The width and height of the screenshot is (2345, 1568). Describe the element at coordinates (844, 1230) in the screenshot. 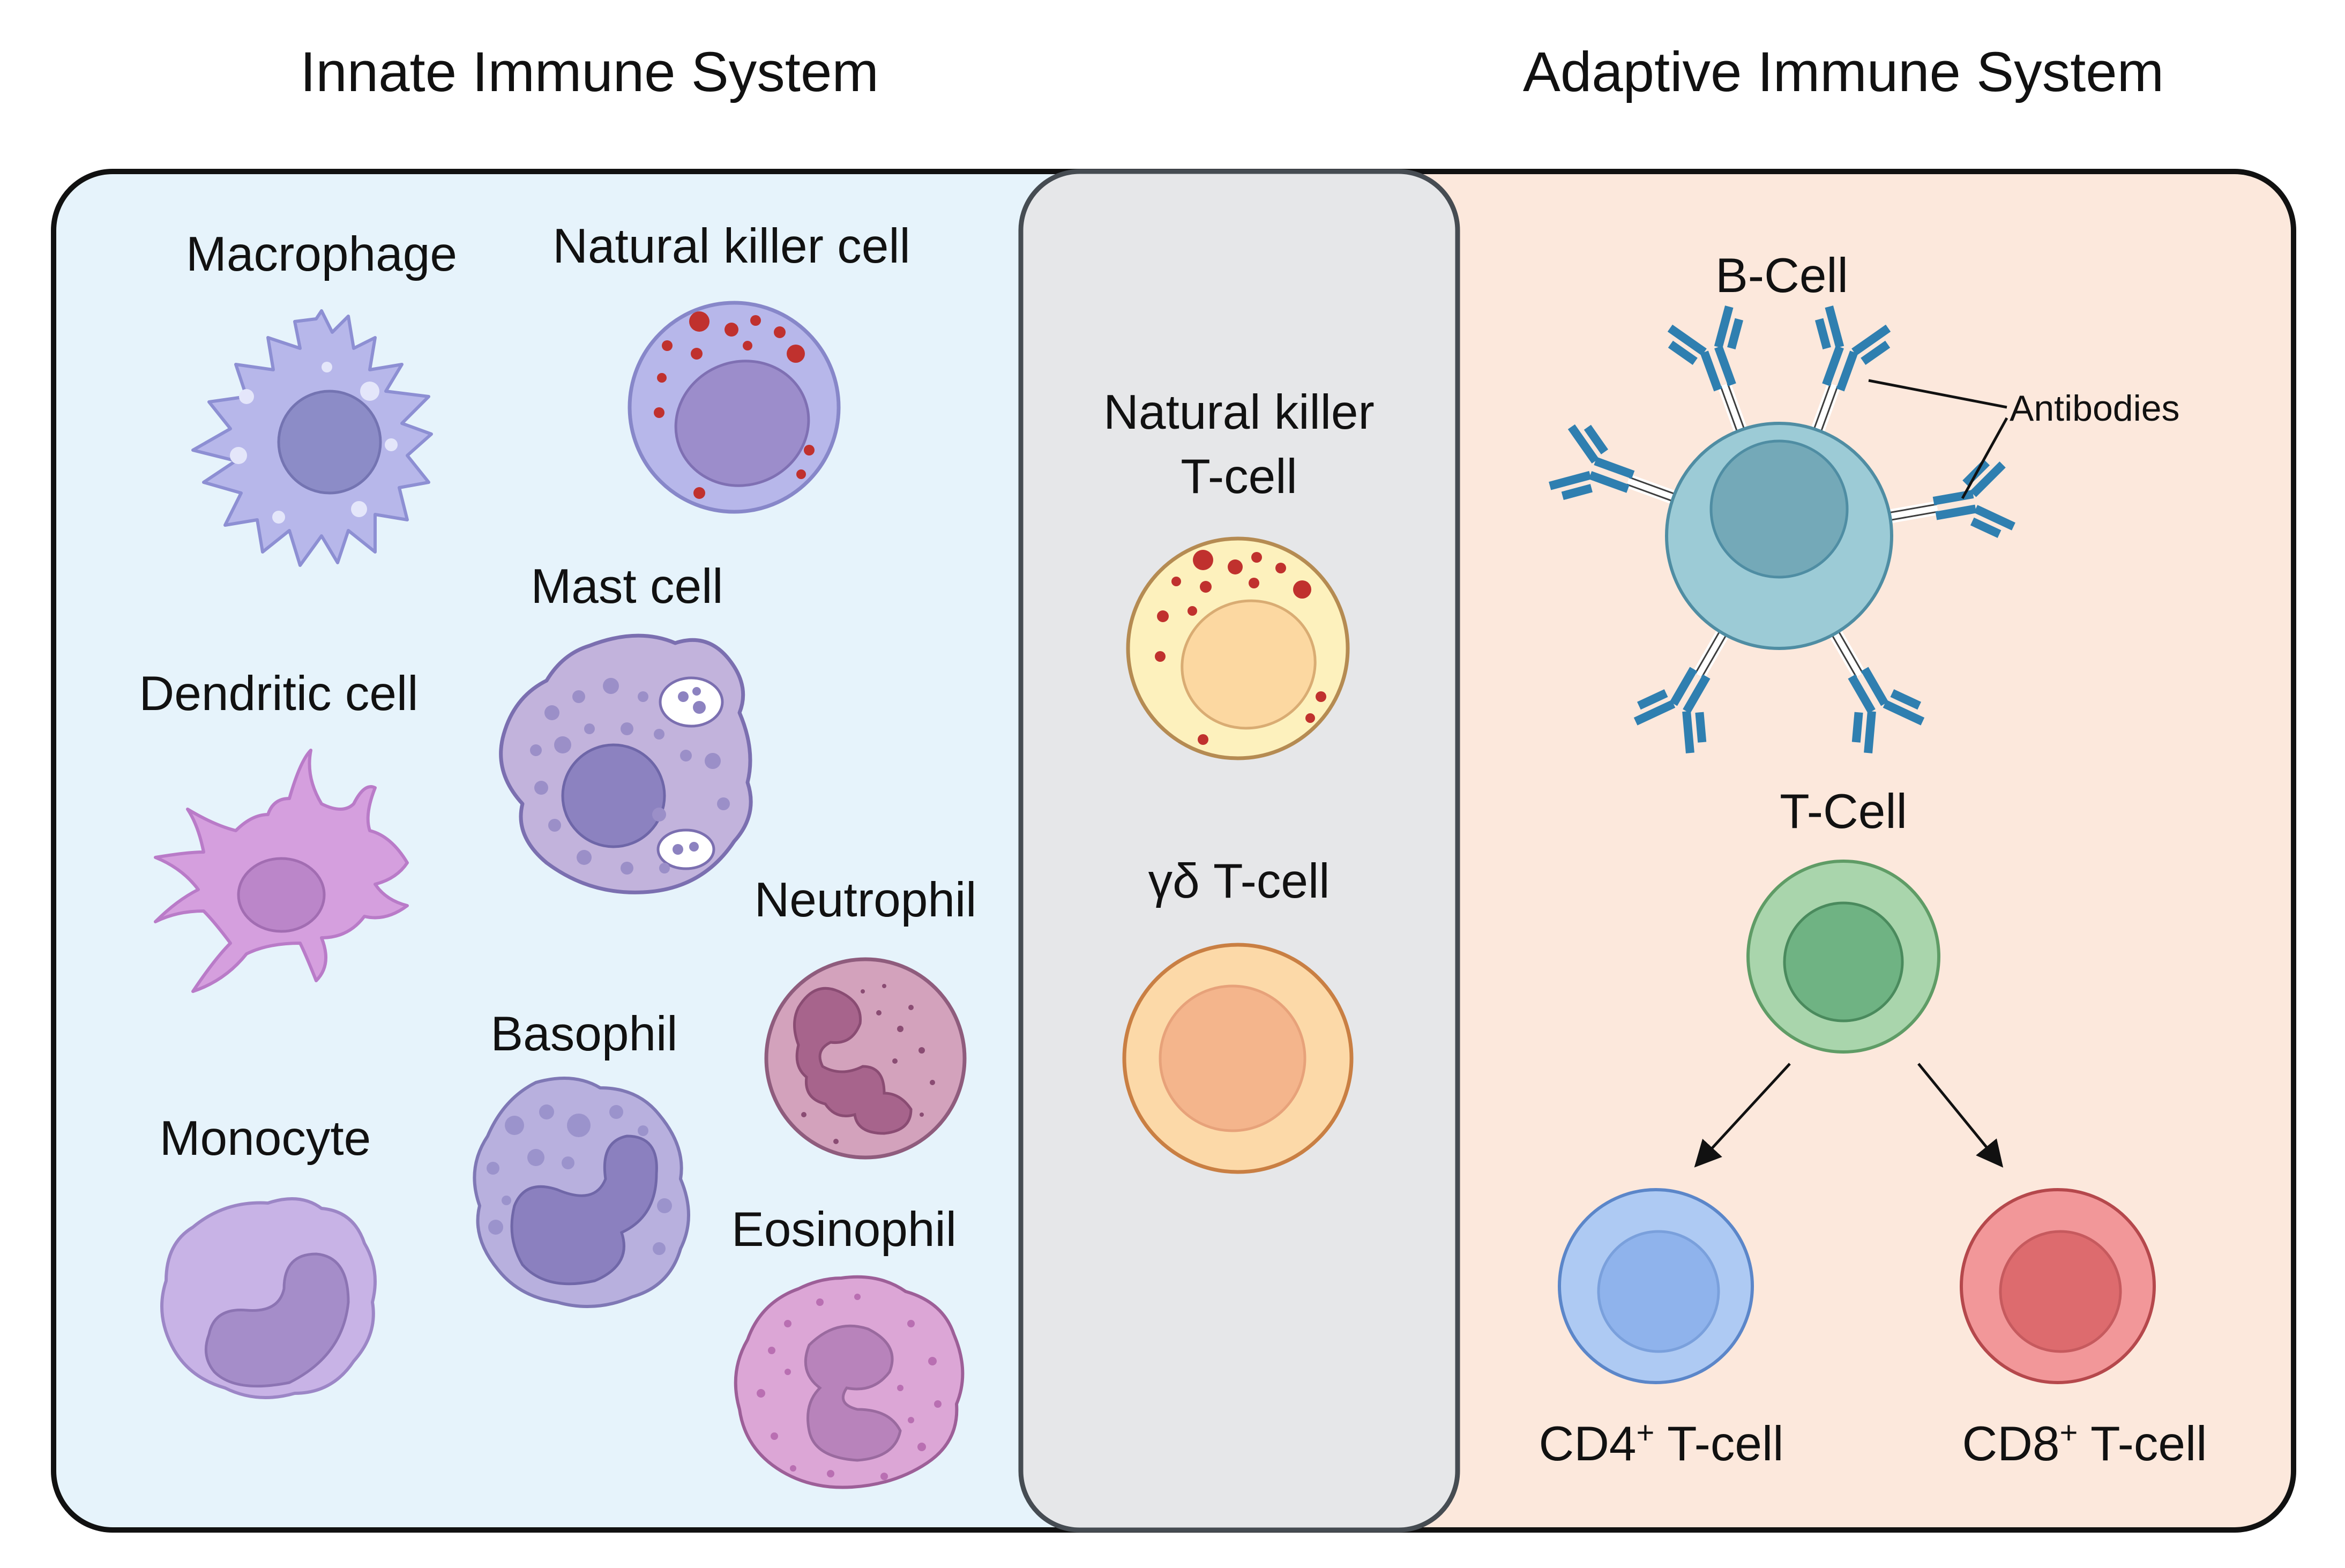

I see `eosinophil-label: Eosinophil` at that location.